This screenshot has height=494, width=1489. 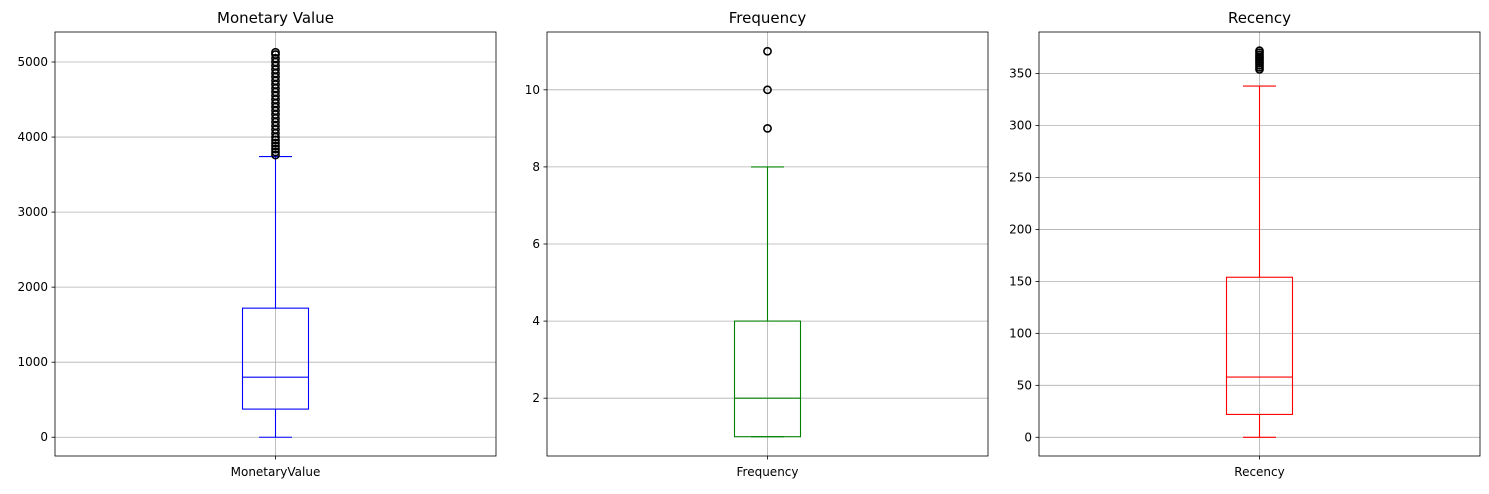 I want to click on y-tick-label: 350, so click(x=1020, y=74).